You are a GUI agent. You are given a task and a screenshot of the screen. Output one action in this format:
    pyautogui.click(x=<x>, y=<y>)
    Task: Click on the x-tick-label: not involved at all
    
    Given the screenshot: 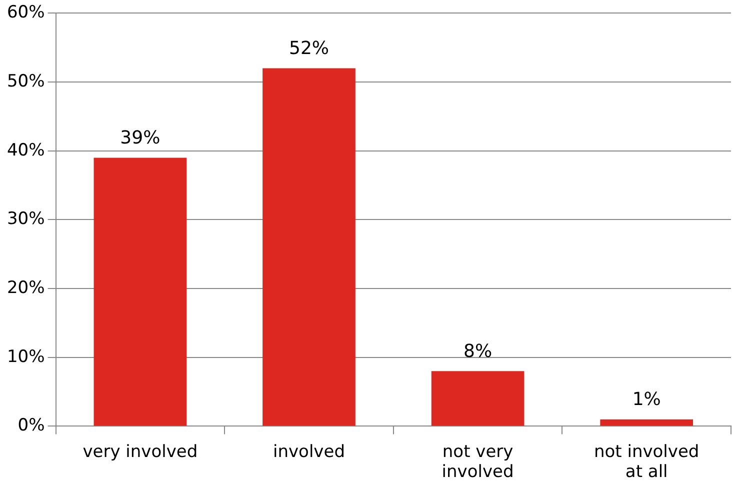 What is the action you would take?
    pyautogui.click(x=647, y=462)
    